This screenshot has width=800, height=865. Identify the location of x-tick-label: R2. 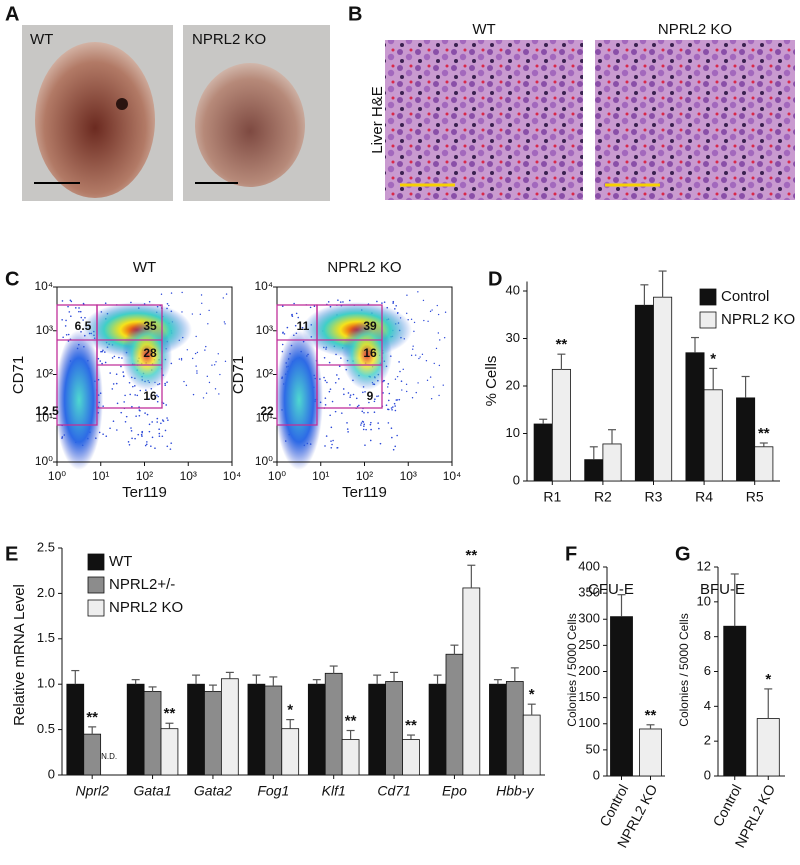
(603, 497).